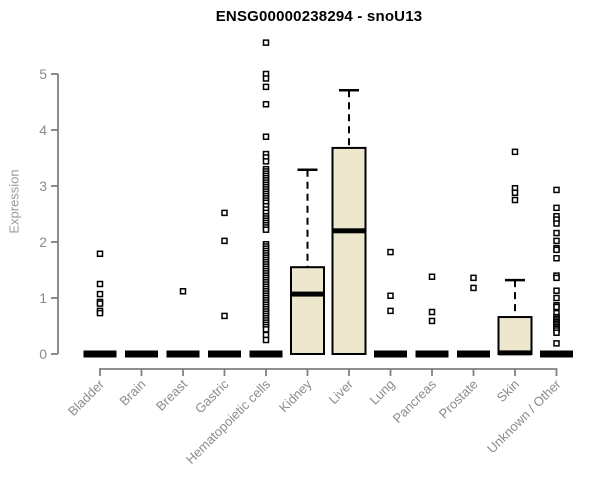 The image size is (600, 500). Describe the element at coordinates (473, 354) in the screenshot. I see `collapsed-box-prostate` at that location.